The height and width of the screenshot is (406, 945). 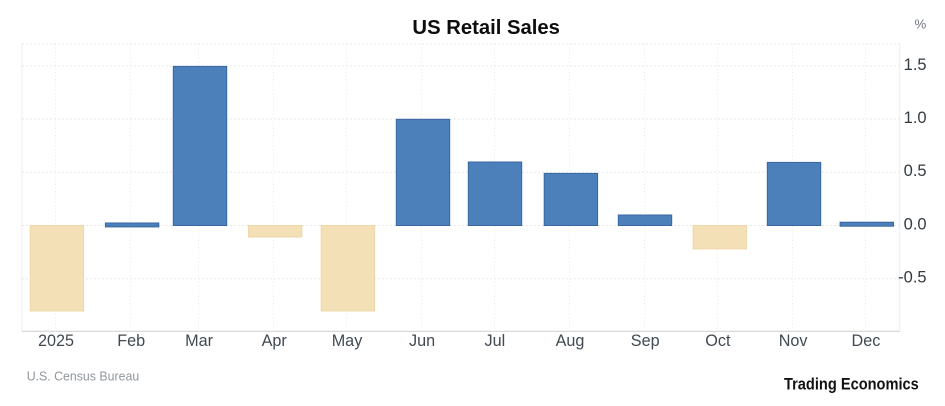 I want to click on svg-text: May, so click(x=347, y=341).